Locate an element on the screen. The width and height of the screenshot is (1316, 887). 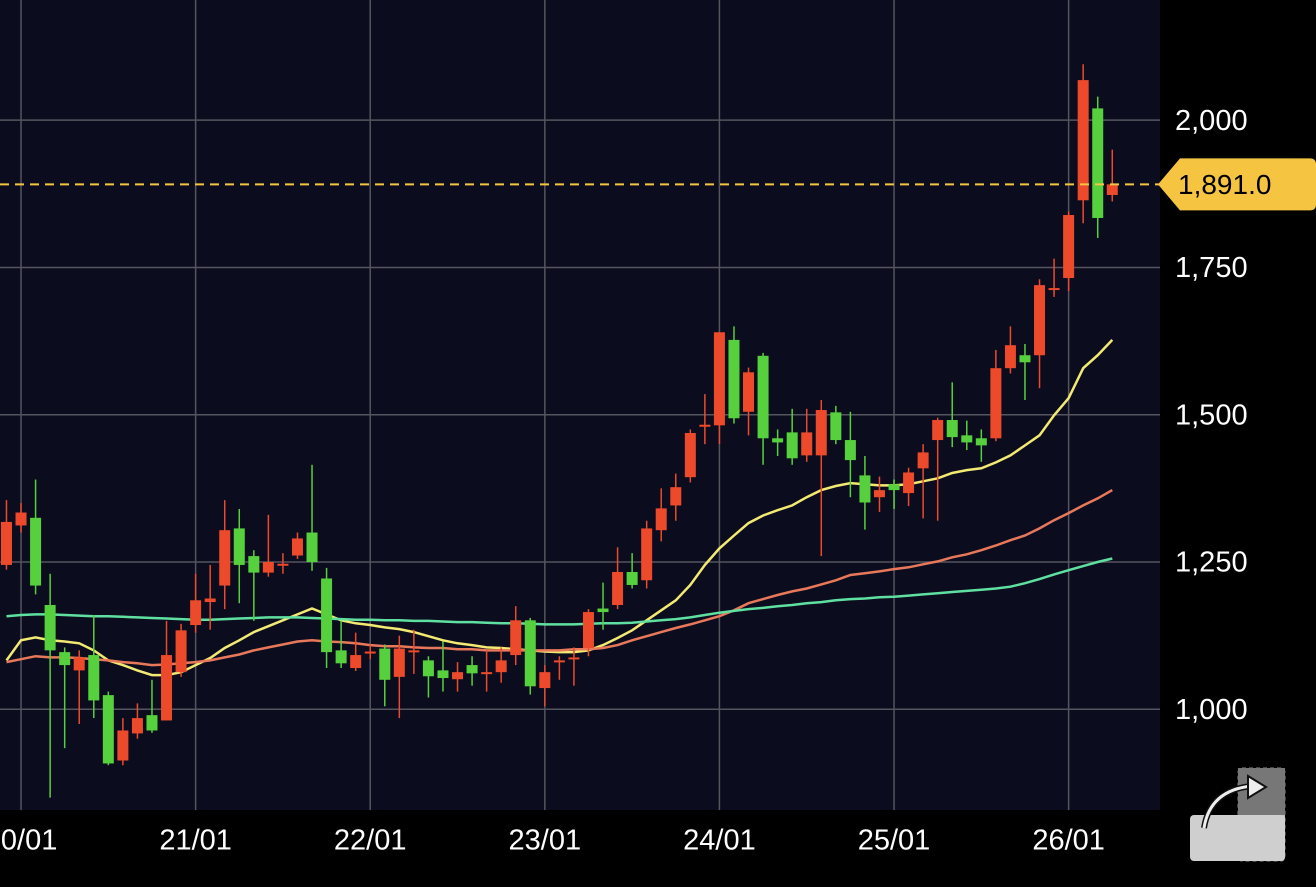
current-price-label: 1,891.0 is located at coordinates (1224, 184).